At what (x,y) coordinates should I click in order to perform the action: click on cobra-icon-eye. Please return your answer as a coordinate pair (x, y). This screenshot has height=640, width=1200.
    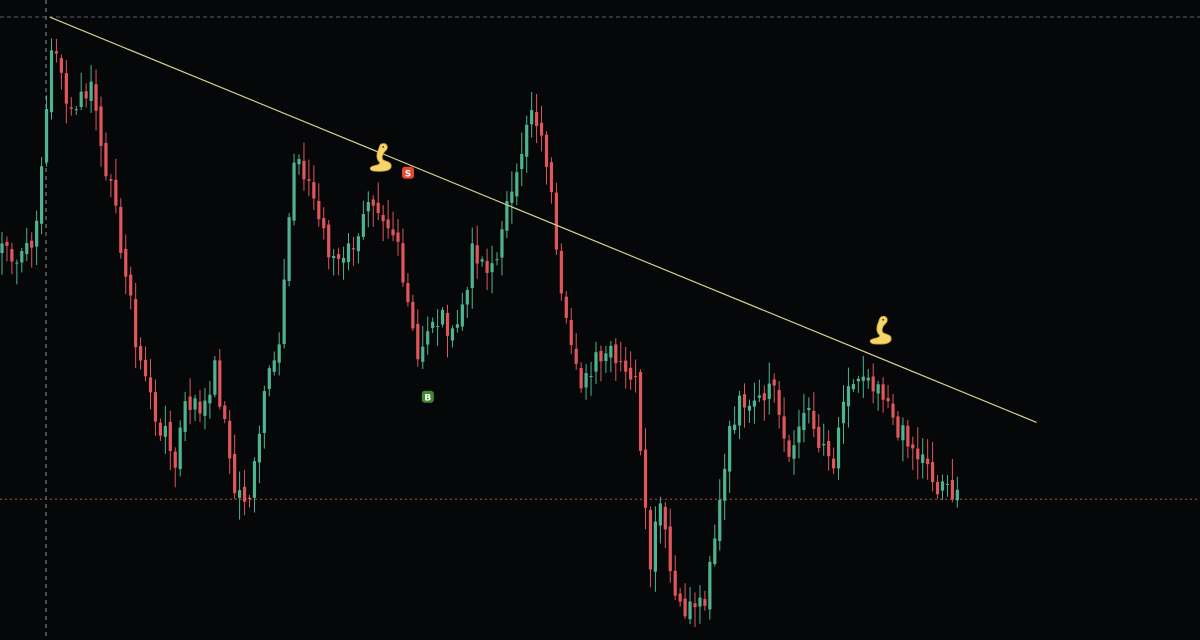
    Looking at the image, I should click on (383, 147).